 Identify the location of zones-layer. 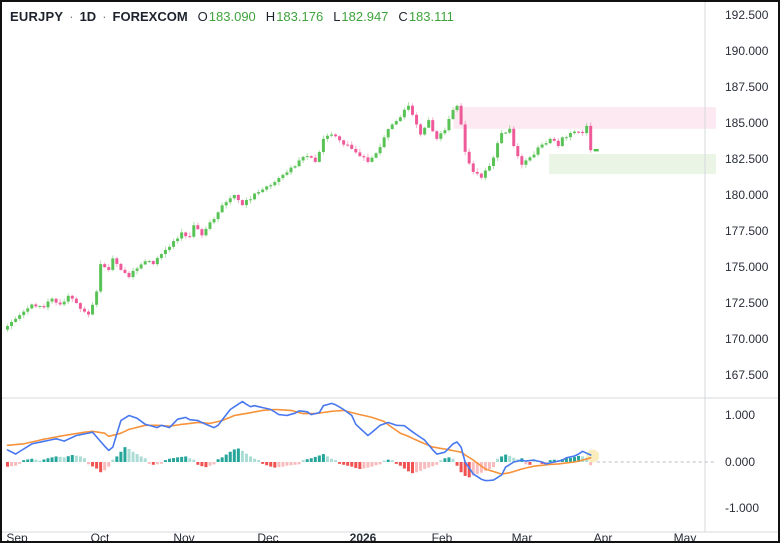
(584, 141).